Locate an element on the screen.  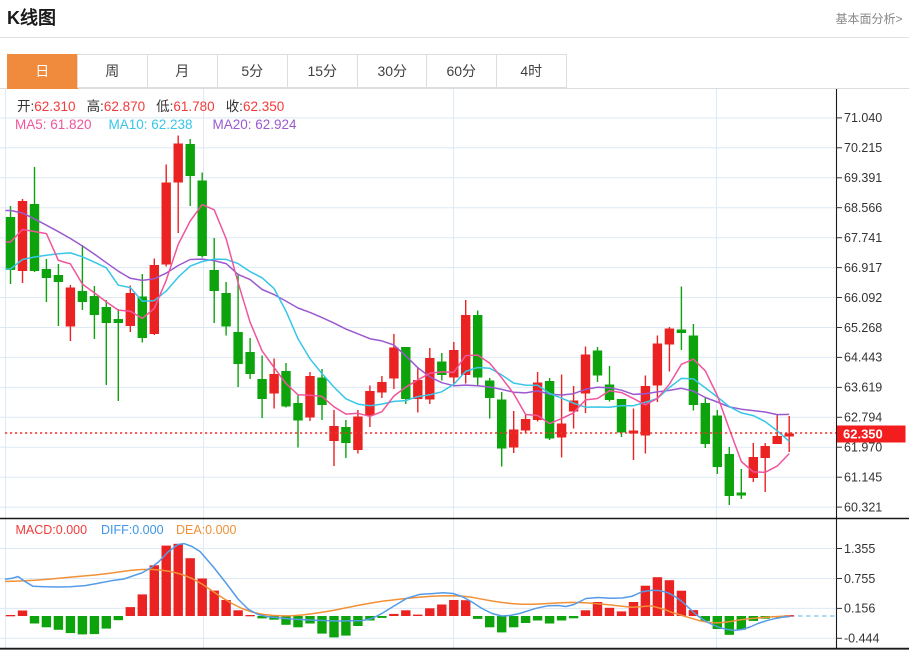
svg-text: 63.619 is located at coordinates (863, 388).